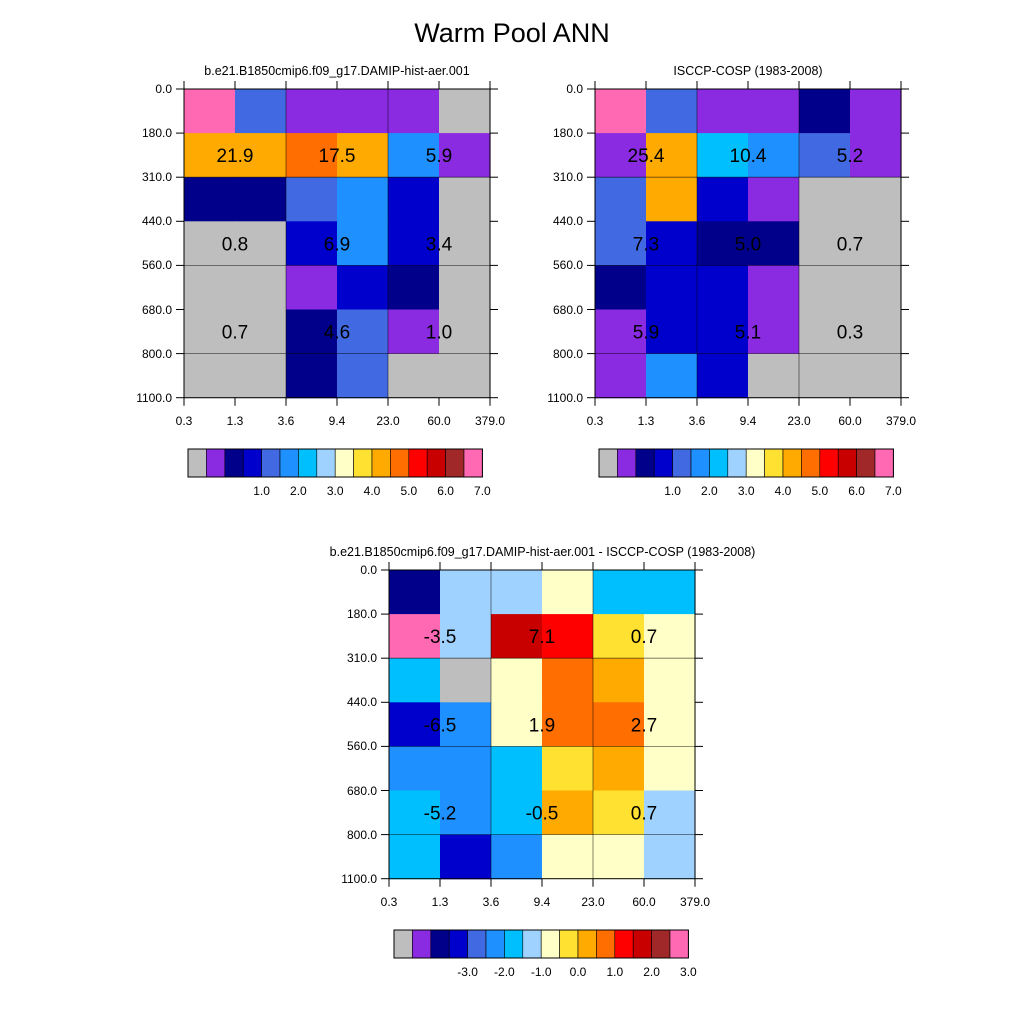  Describe the element at coordinates (361, 834) in the screenshot. I see `y-tick-label: 800.0` at that location.